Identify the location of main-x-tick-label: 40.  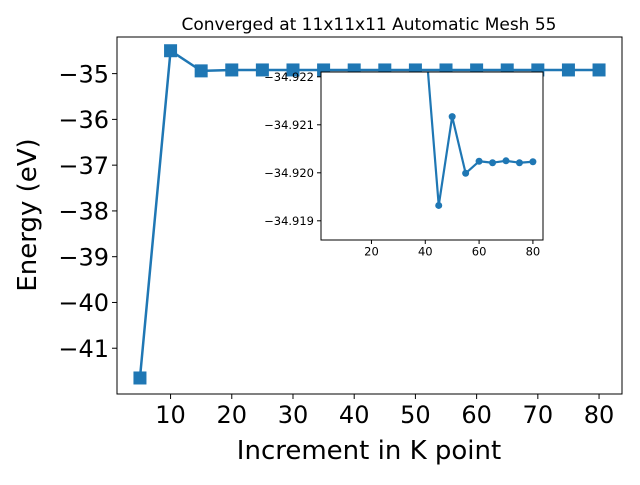
(354, 415).